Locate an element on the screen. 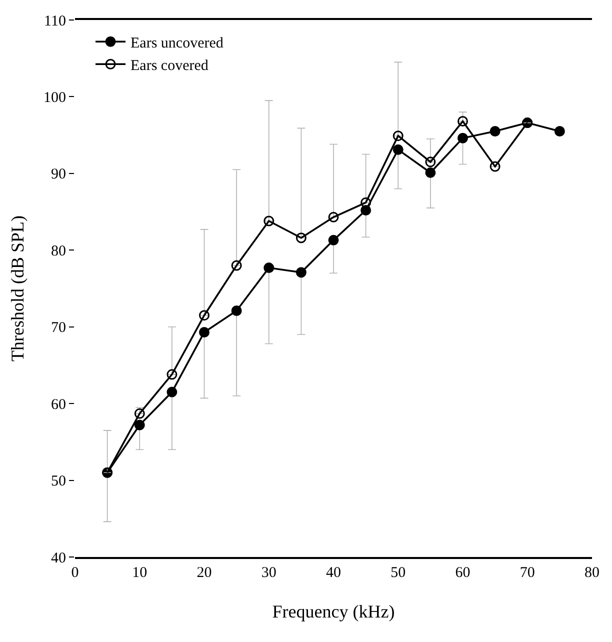  x-tick-label: 0 is located at coordinates (75, 572).